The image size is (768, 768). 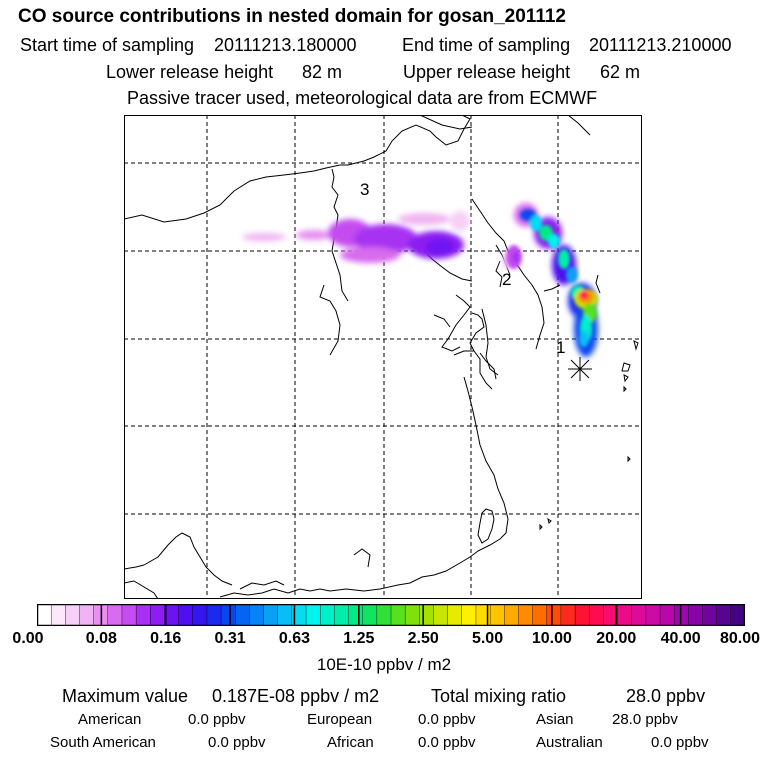 I want to click on colorbar-tick-label: 0.08, so click(x=101, y=638).